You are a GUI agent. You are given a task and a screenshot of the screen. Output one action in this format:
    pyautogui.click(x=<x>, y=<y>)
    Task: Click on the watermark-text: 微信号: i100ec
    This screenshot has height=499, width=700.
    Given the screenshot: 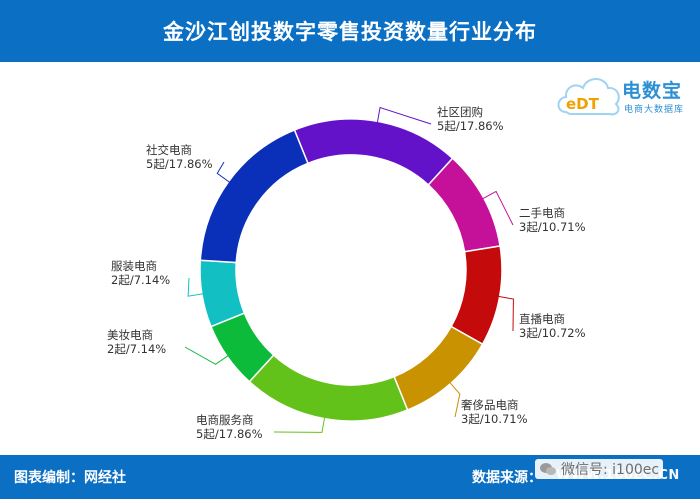 What is the action you would take?
    pyautogui.click(x=610, y=470)
    